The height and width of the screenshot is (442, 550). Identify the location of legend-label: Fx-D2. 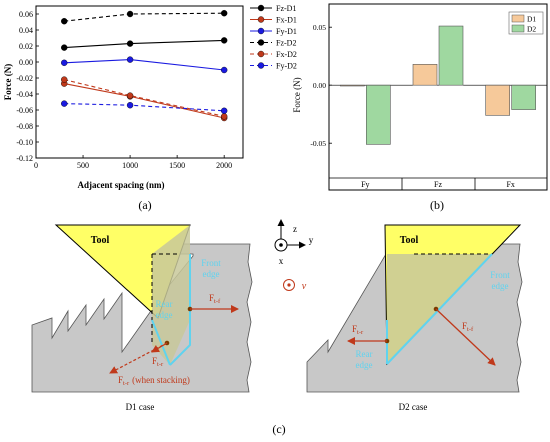
(286, 54).